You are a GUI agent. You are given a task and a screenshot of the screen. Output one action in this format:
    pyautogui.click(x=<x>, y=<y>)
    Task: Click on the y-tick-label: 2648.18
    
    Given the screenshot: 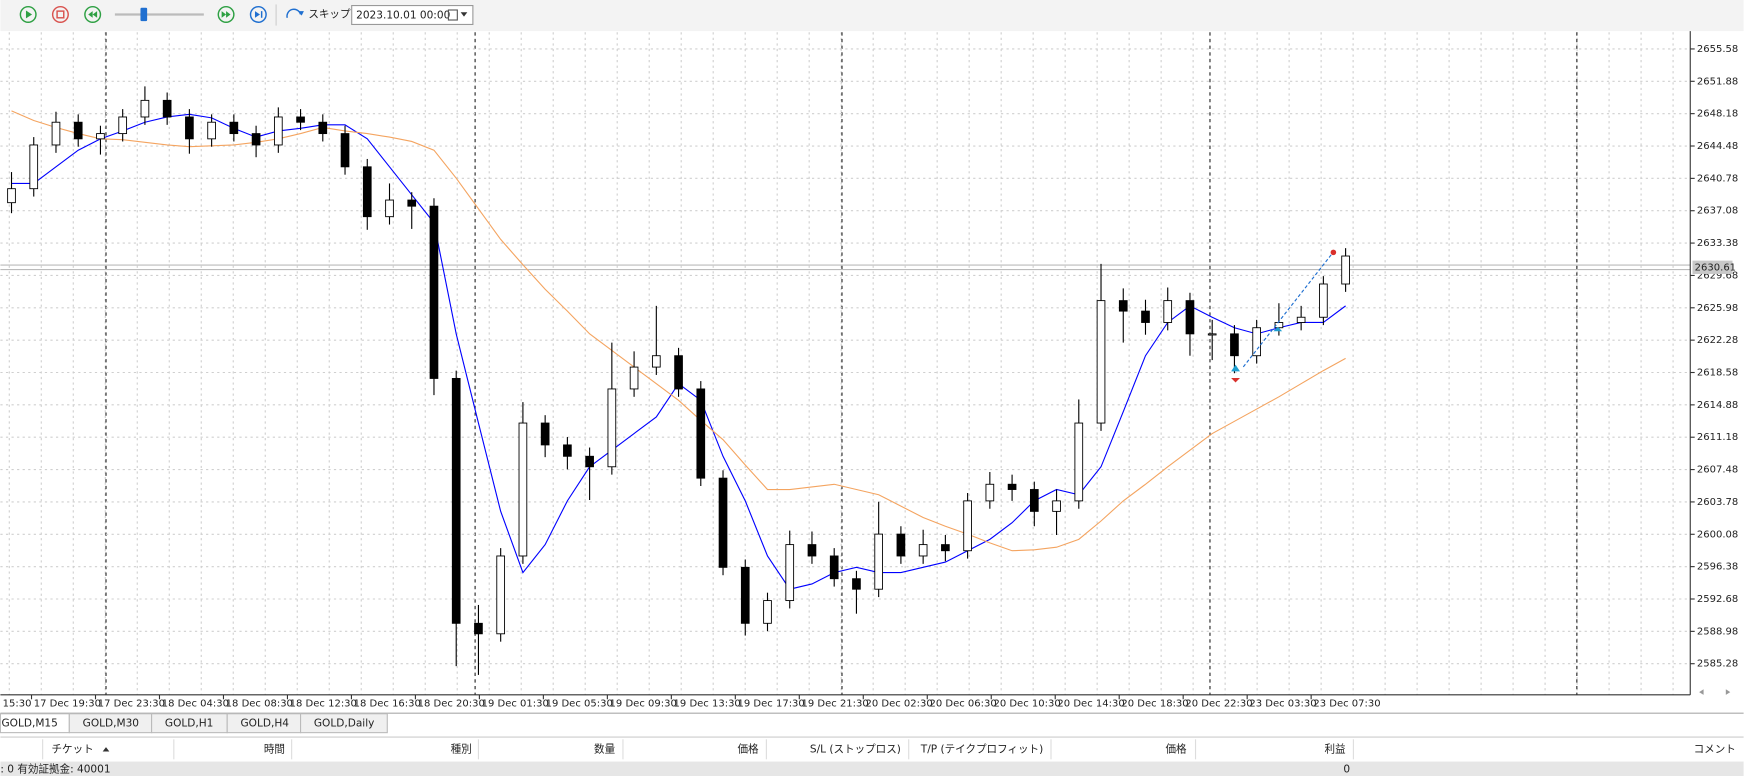 What is the action you would take?
    pyautogui.click(x=1717, y=114)
    